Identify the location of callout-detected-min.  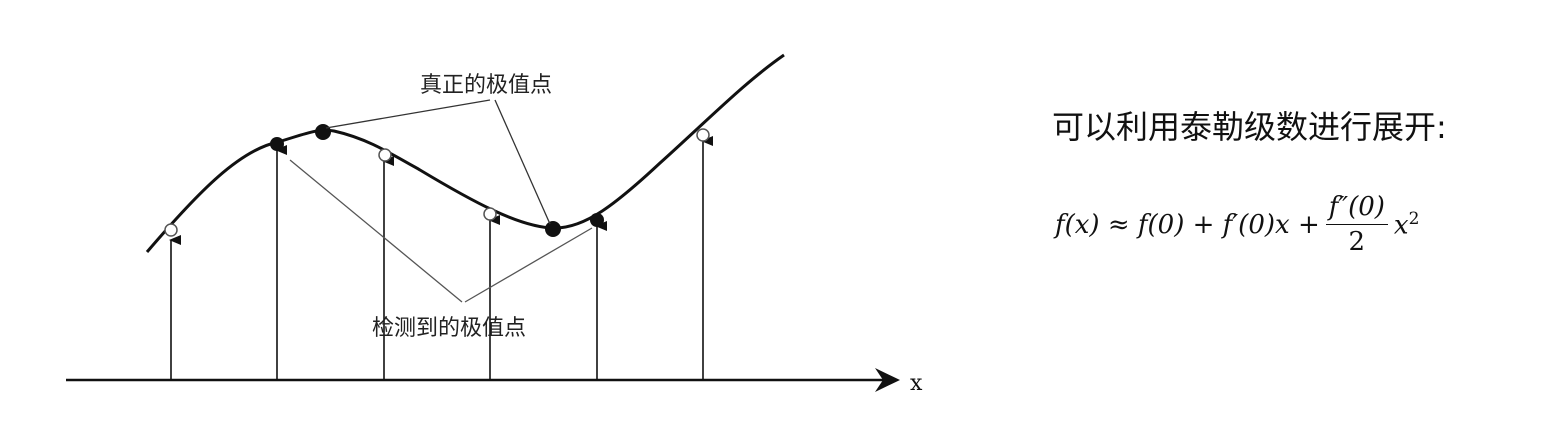
(528, 265).